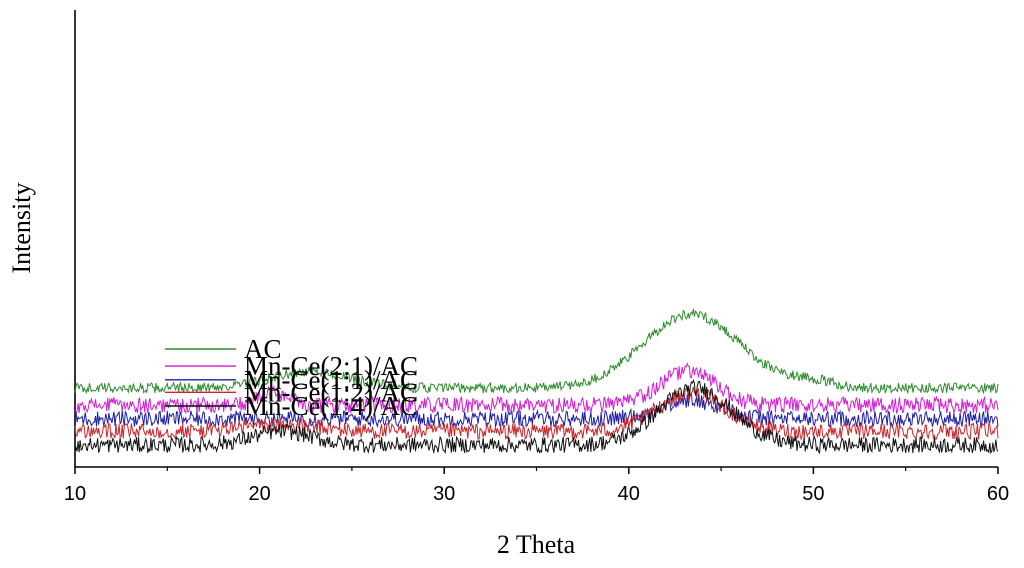 This screenshot has height=568, width=1024. What do you see at coordinates (629, 494) in the screenshot?
I see `x-tick-label: 40` at bounding box center [629, 494].